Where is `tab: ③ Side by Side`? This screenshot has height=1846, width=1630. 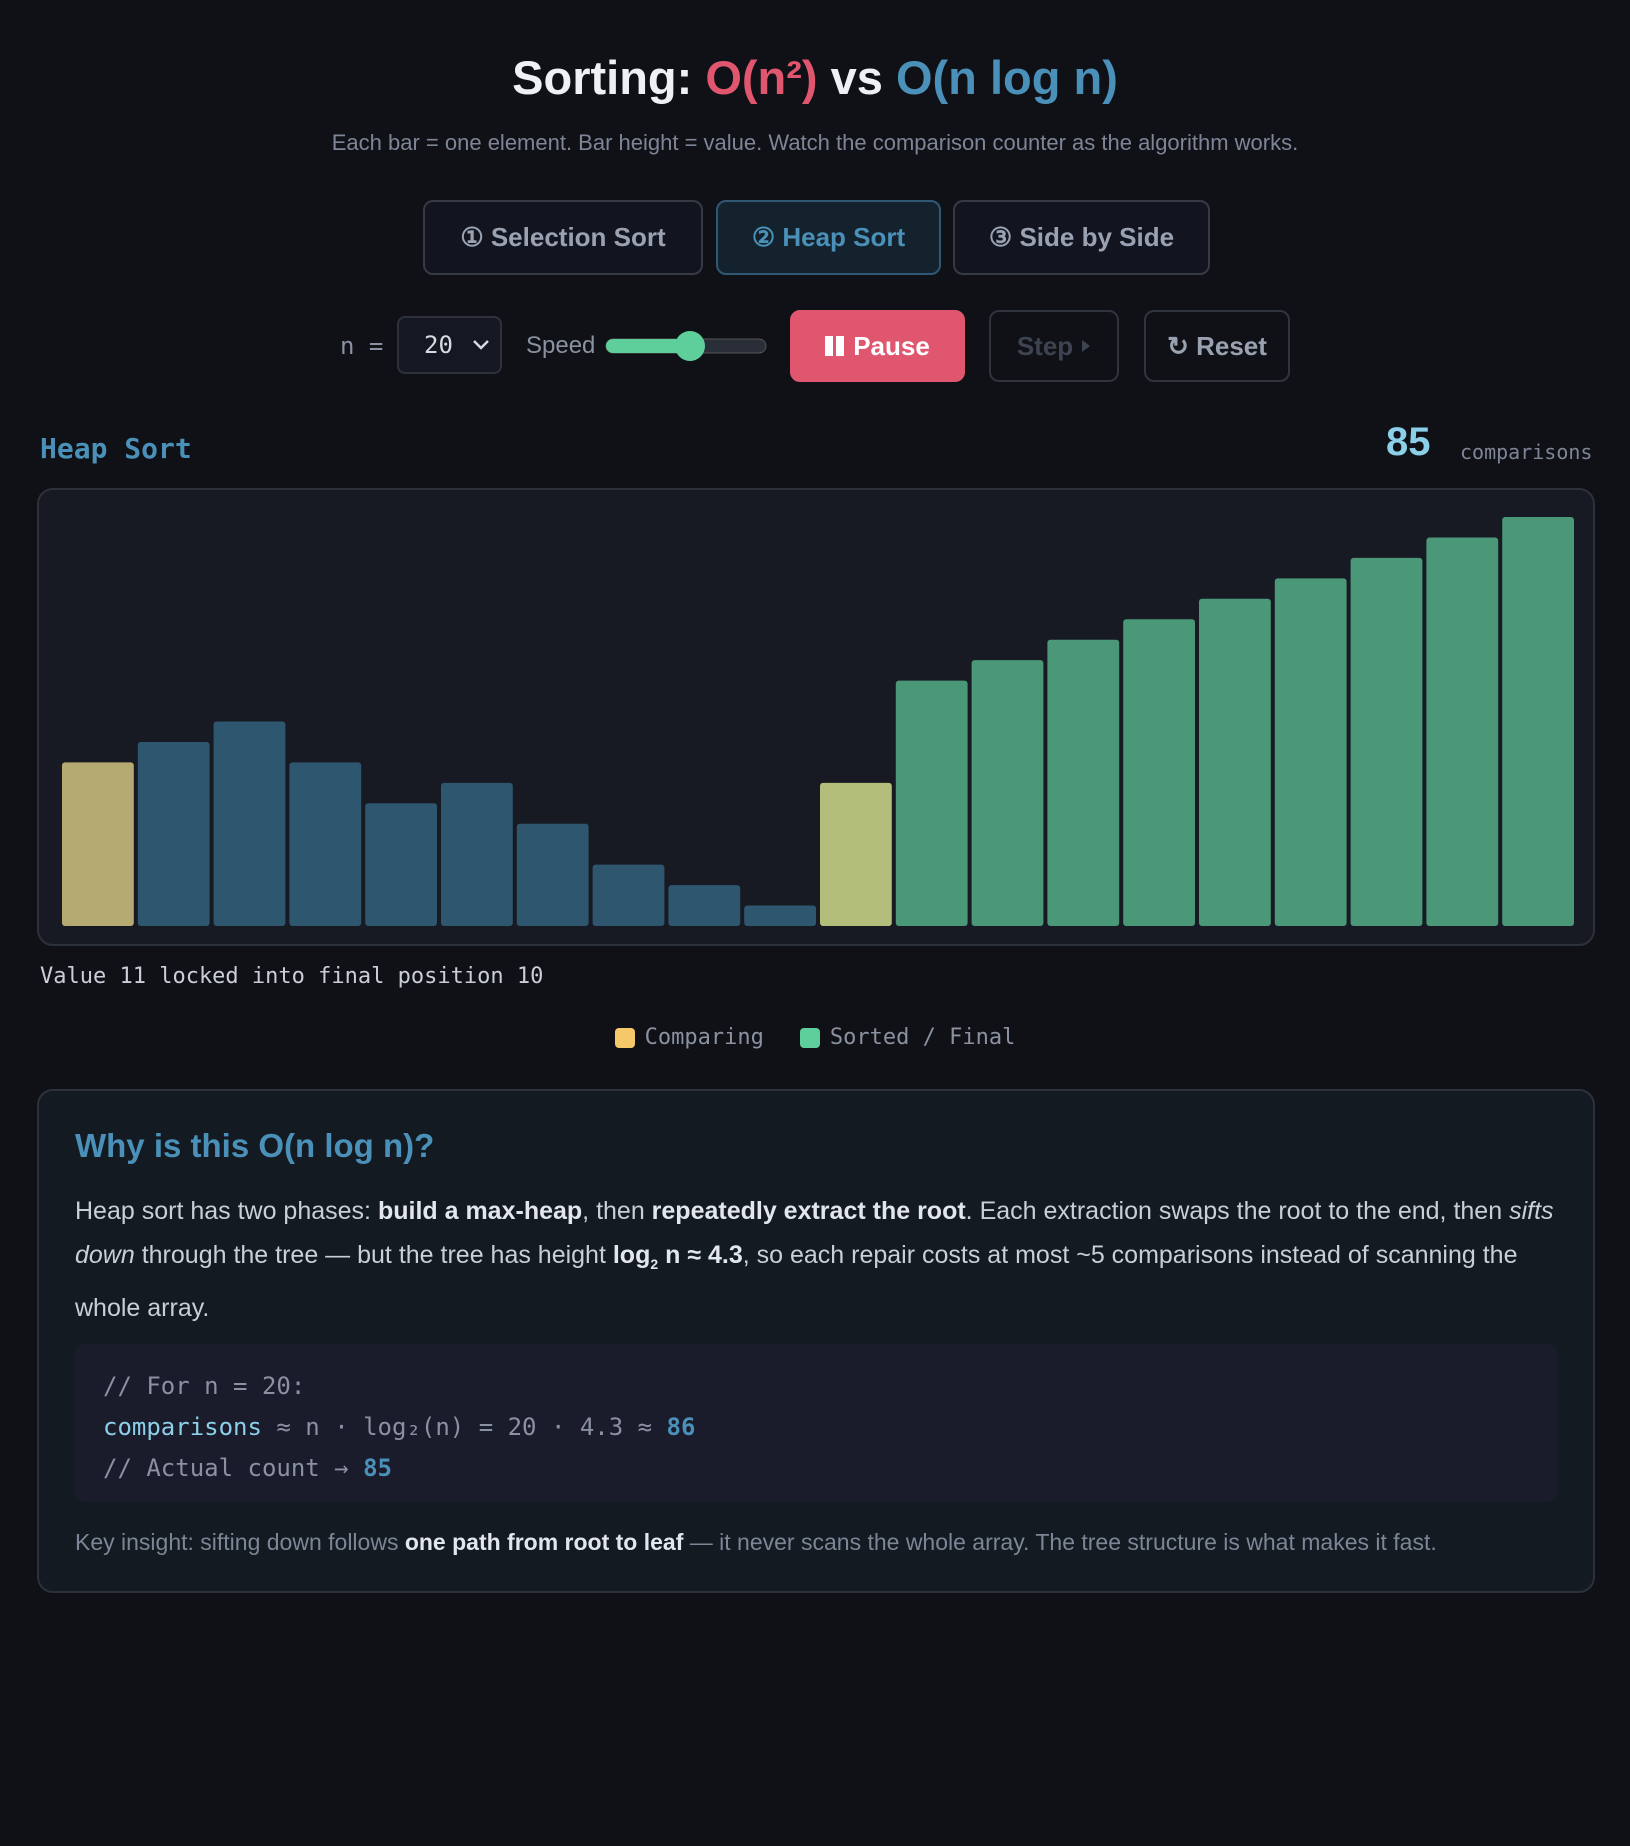
tab: ③ Side by Side is located at coordinates (1081, 237).